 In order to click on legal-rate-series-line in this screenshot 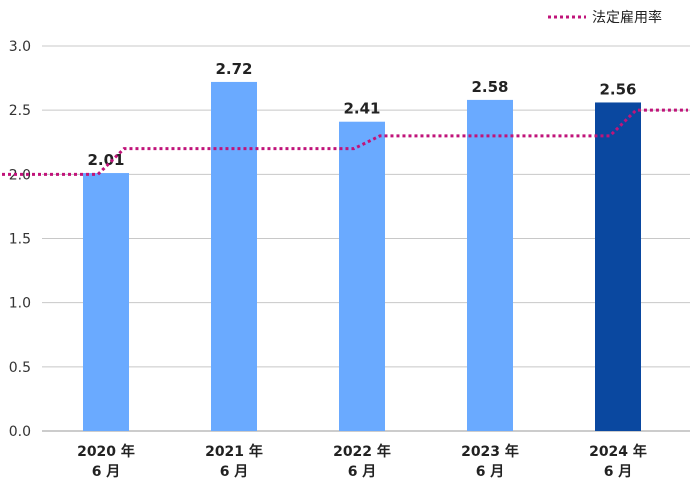, I will do `click(345, 142)`.